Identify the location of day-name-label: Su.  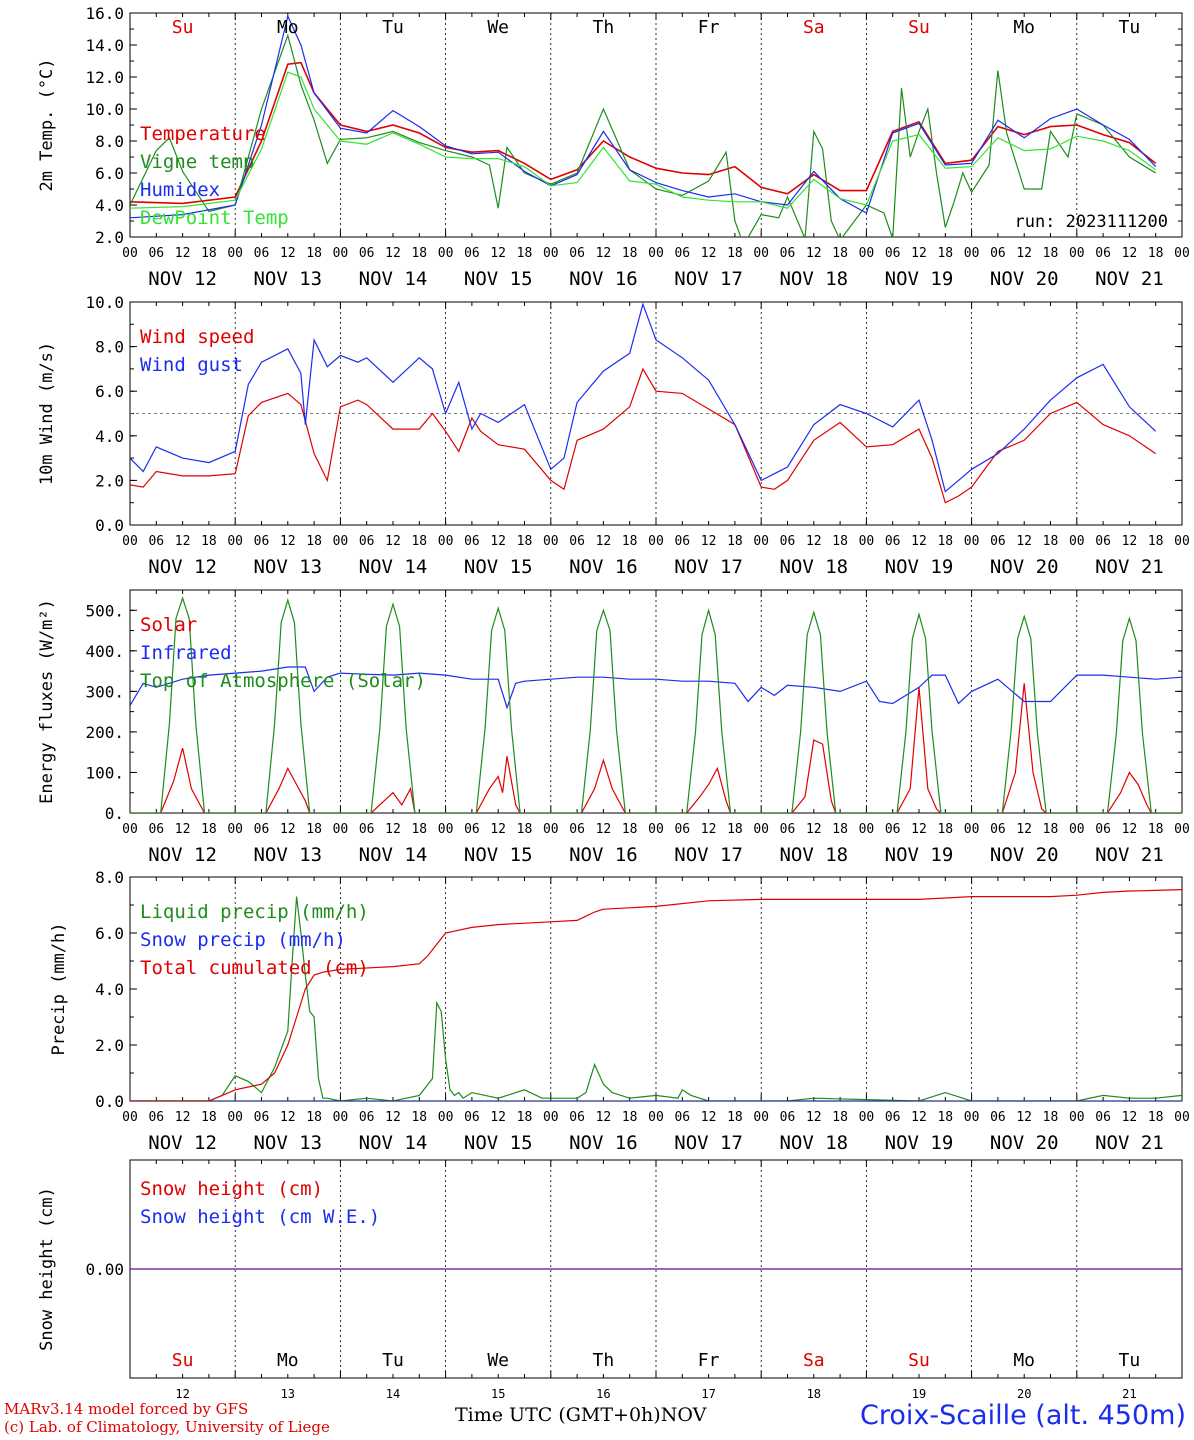
(183, 27).